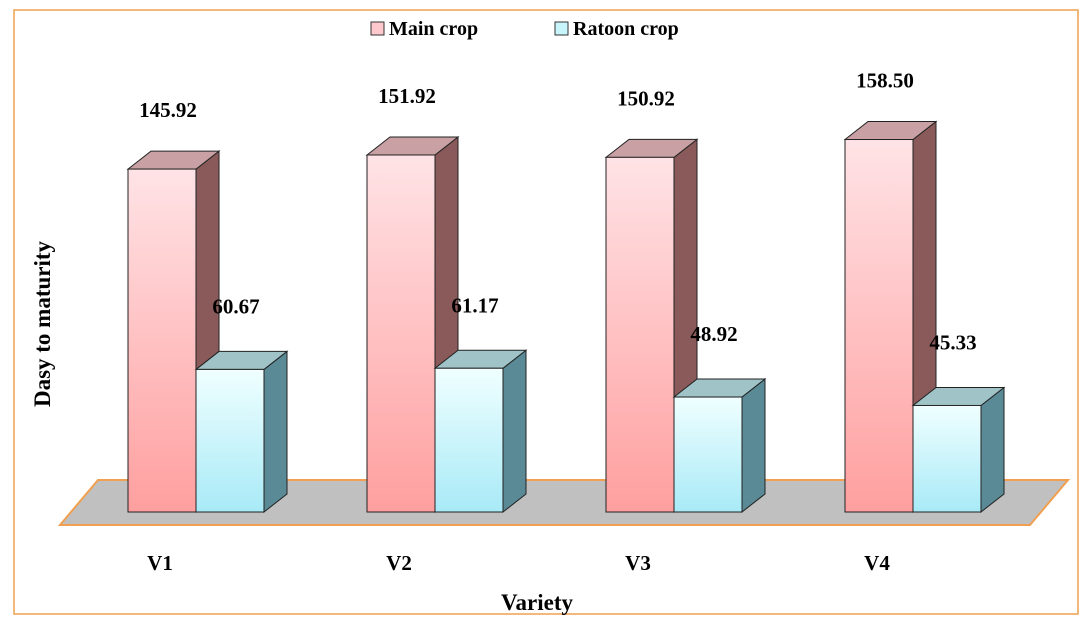  What do you see at coordinates (433, 29) in the screenshot?
I see `legend-label-main: Main crop` at bounding box center [433, 29].